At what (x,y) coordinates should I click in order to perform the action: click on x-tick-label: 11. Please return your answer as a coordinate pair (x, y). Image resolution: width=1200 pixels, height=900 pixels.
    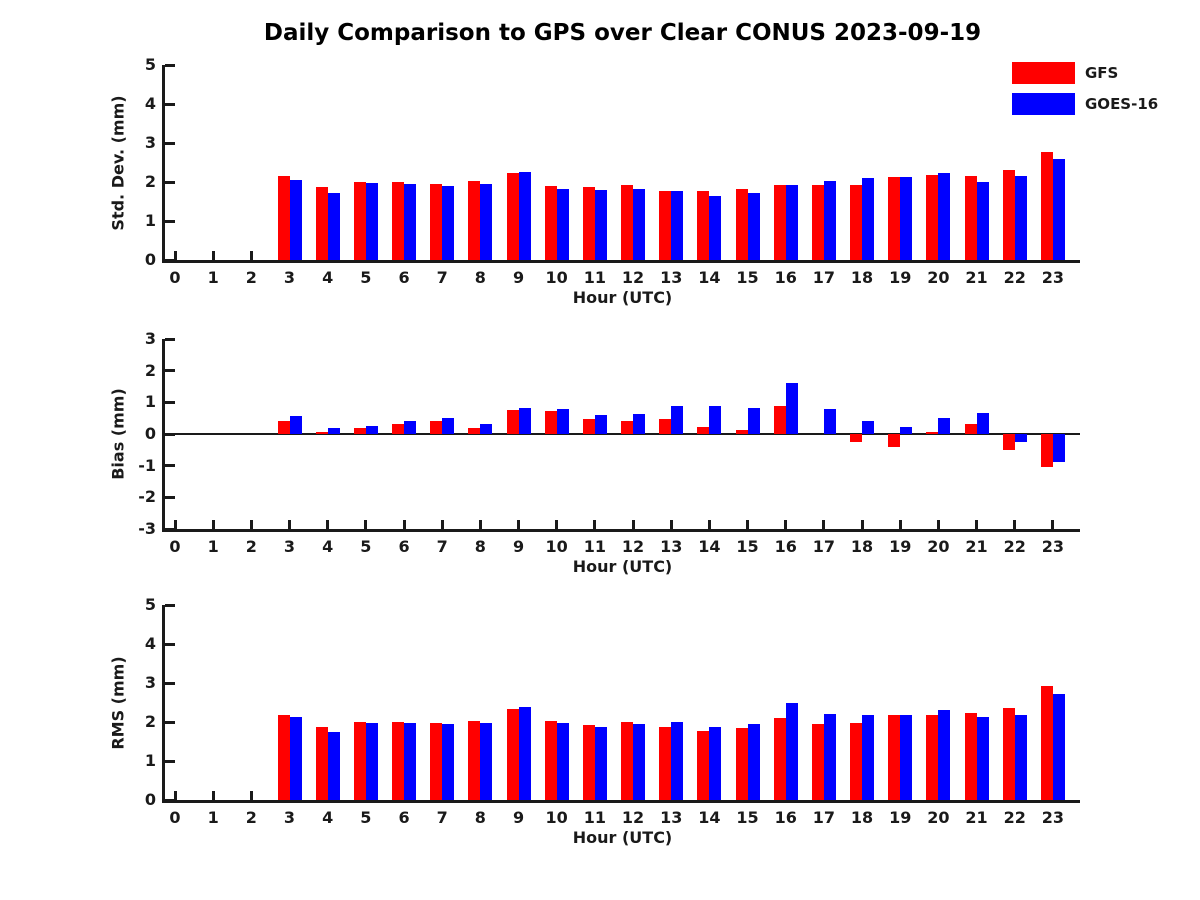
    Looking at the image, I should click on (594, 817).